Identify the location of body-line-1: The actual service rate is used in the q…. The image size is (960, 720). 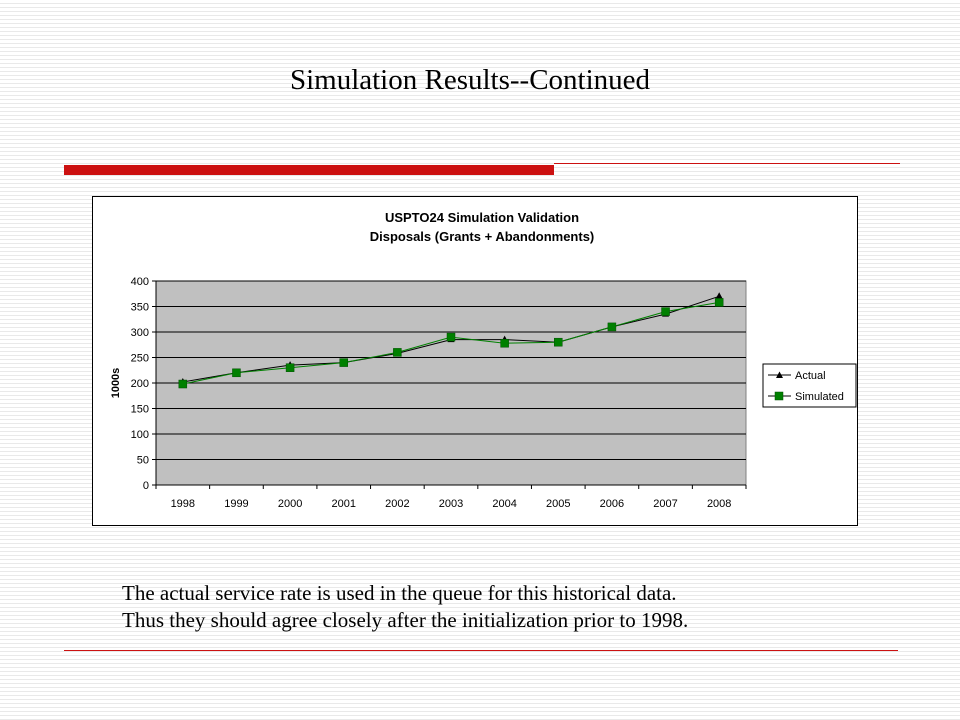
(399, 593).